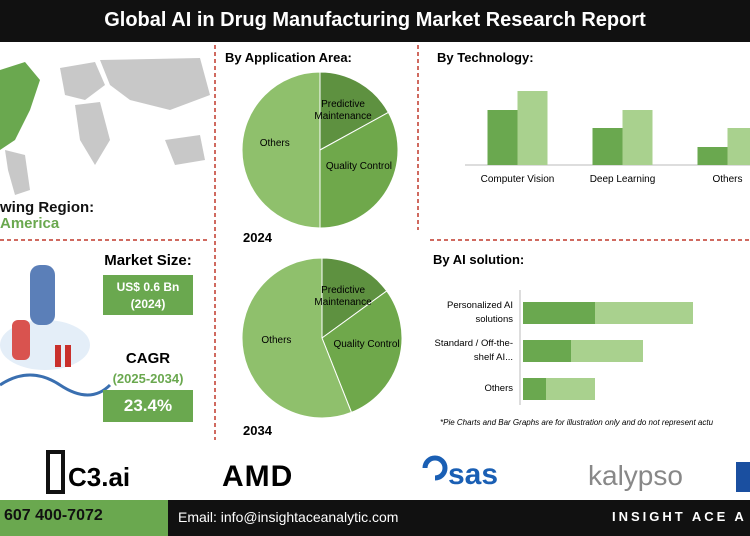  I want to click on header-bar, so click(375, 21).